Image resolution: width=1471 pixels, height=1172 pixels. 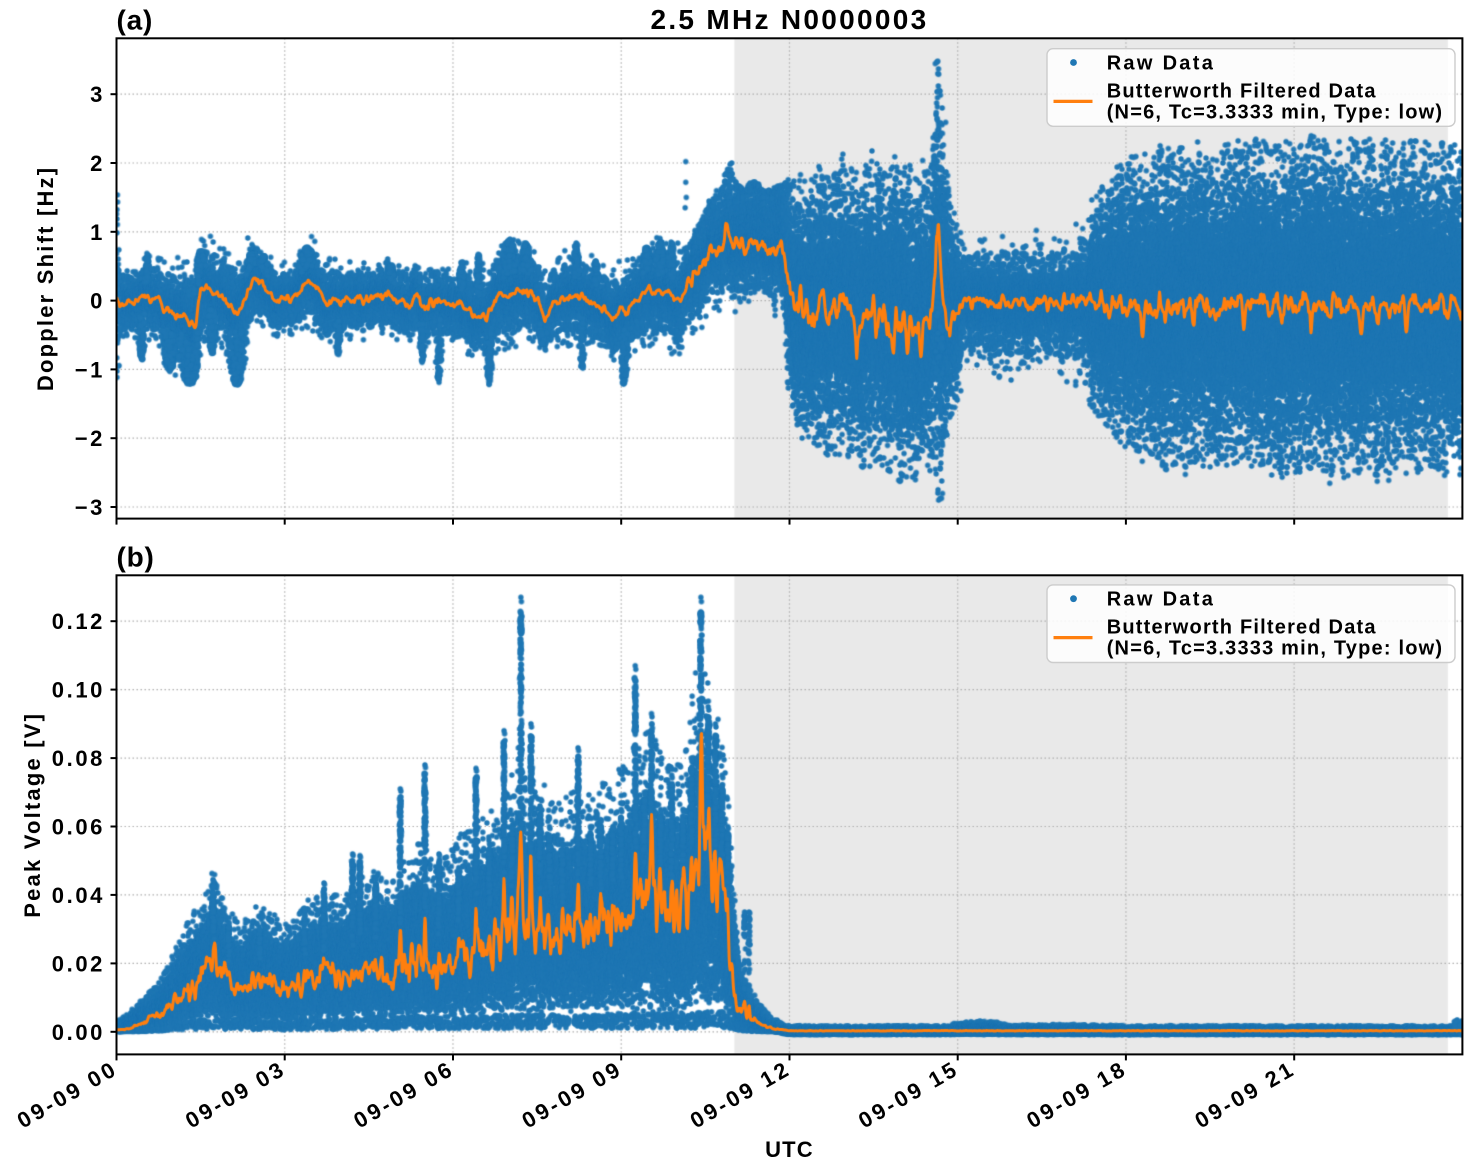 What do you see at coordinates (136, 557) in the screenshot?
I see `svg-text: (b)` at bounding box center [136, 557].